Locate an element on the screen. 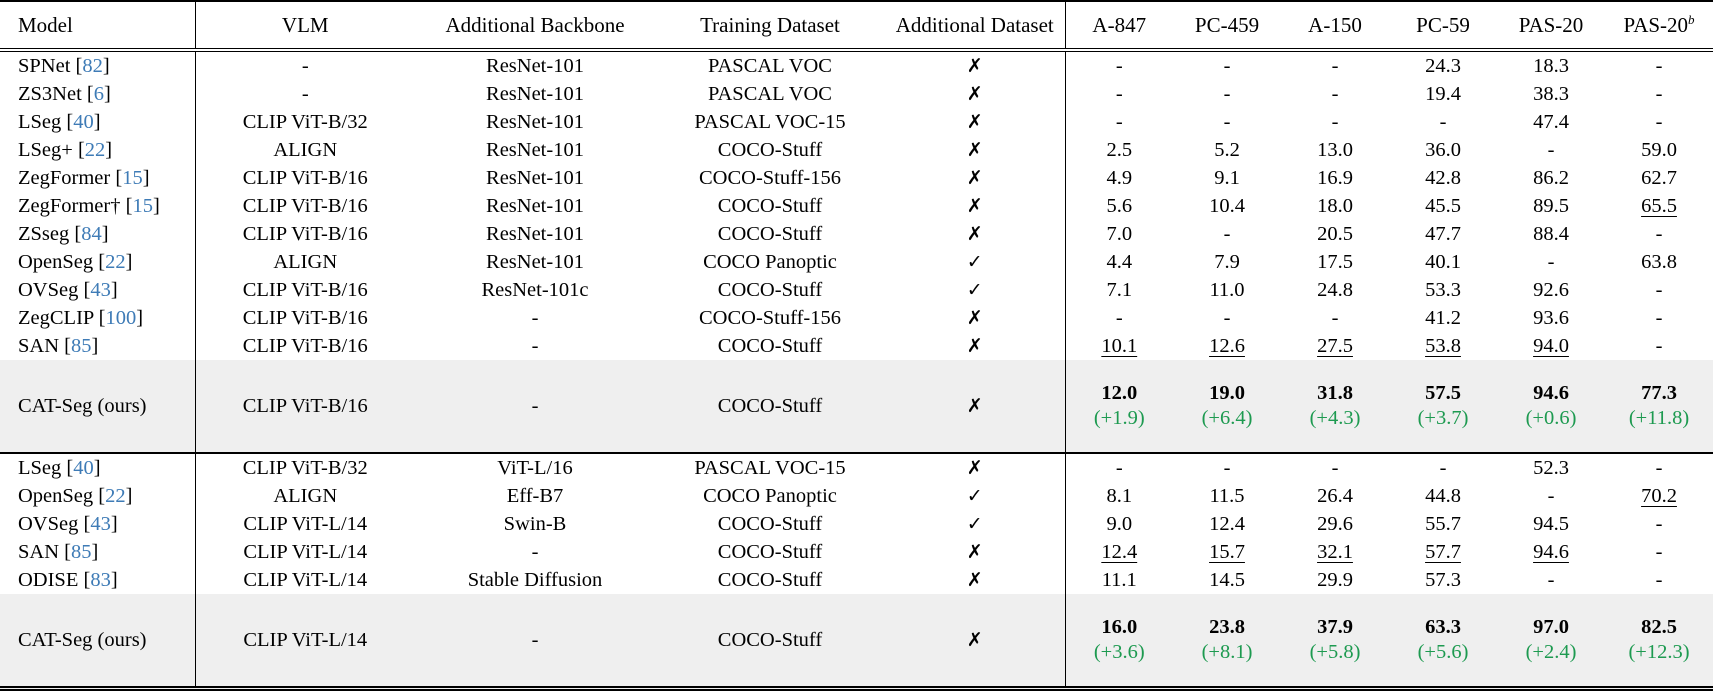 The image size is (1713, 693). cell-score: 94.5 is located at coordinates (1551, 524).